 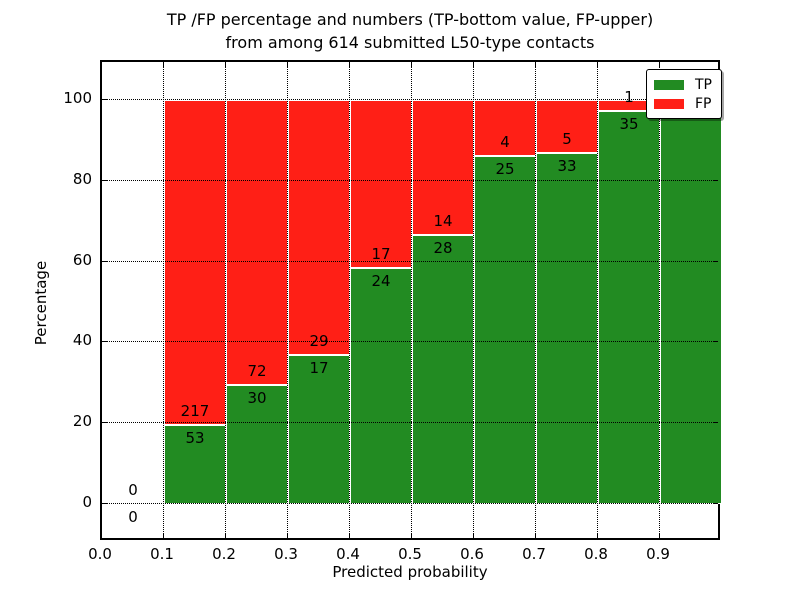 What do you see at coordinates (443, 220) in the screenshot?
I see `bar-count-label-fp: 14` at bounding box center [443, 220].